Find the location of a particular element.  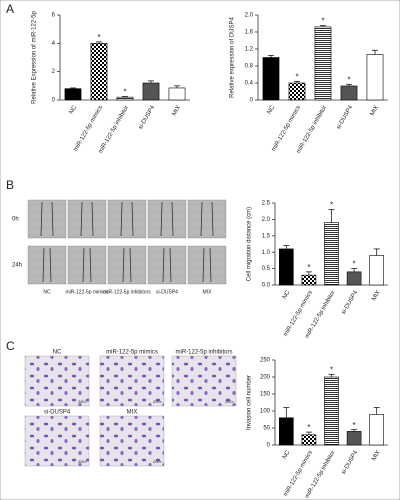

panel-letter: C is located at coordinates (10, 346).